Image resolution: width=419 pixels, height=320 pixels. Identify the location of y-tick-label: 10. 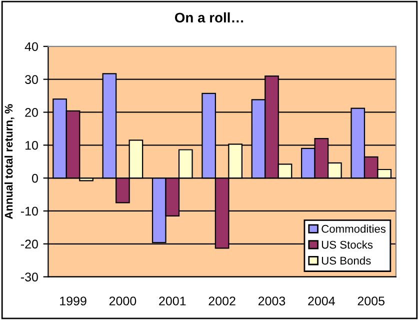
(32, 145).